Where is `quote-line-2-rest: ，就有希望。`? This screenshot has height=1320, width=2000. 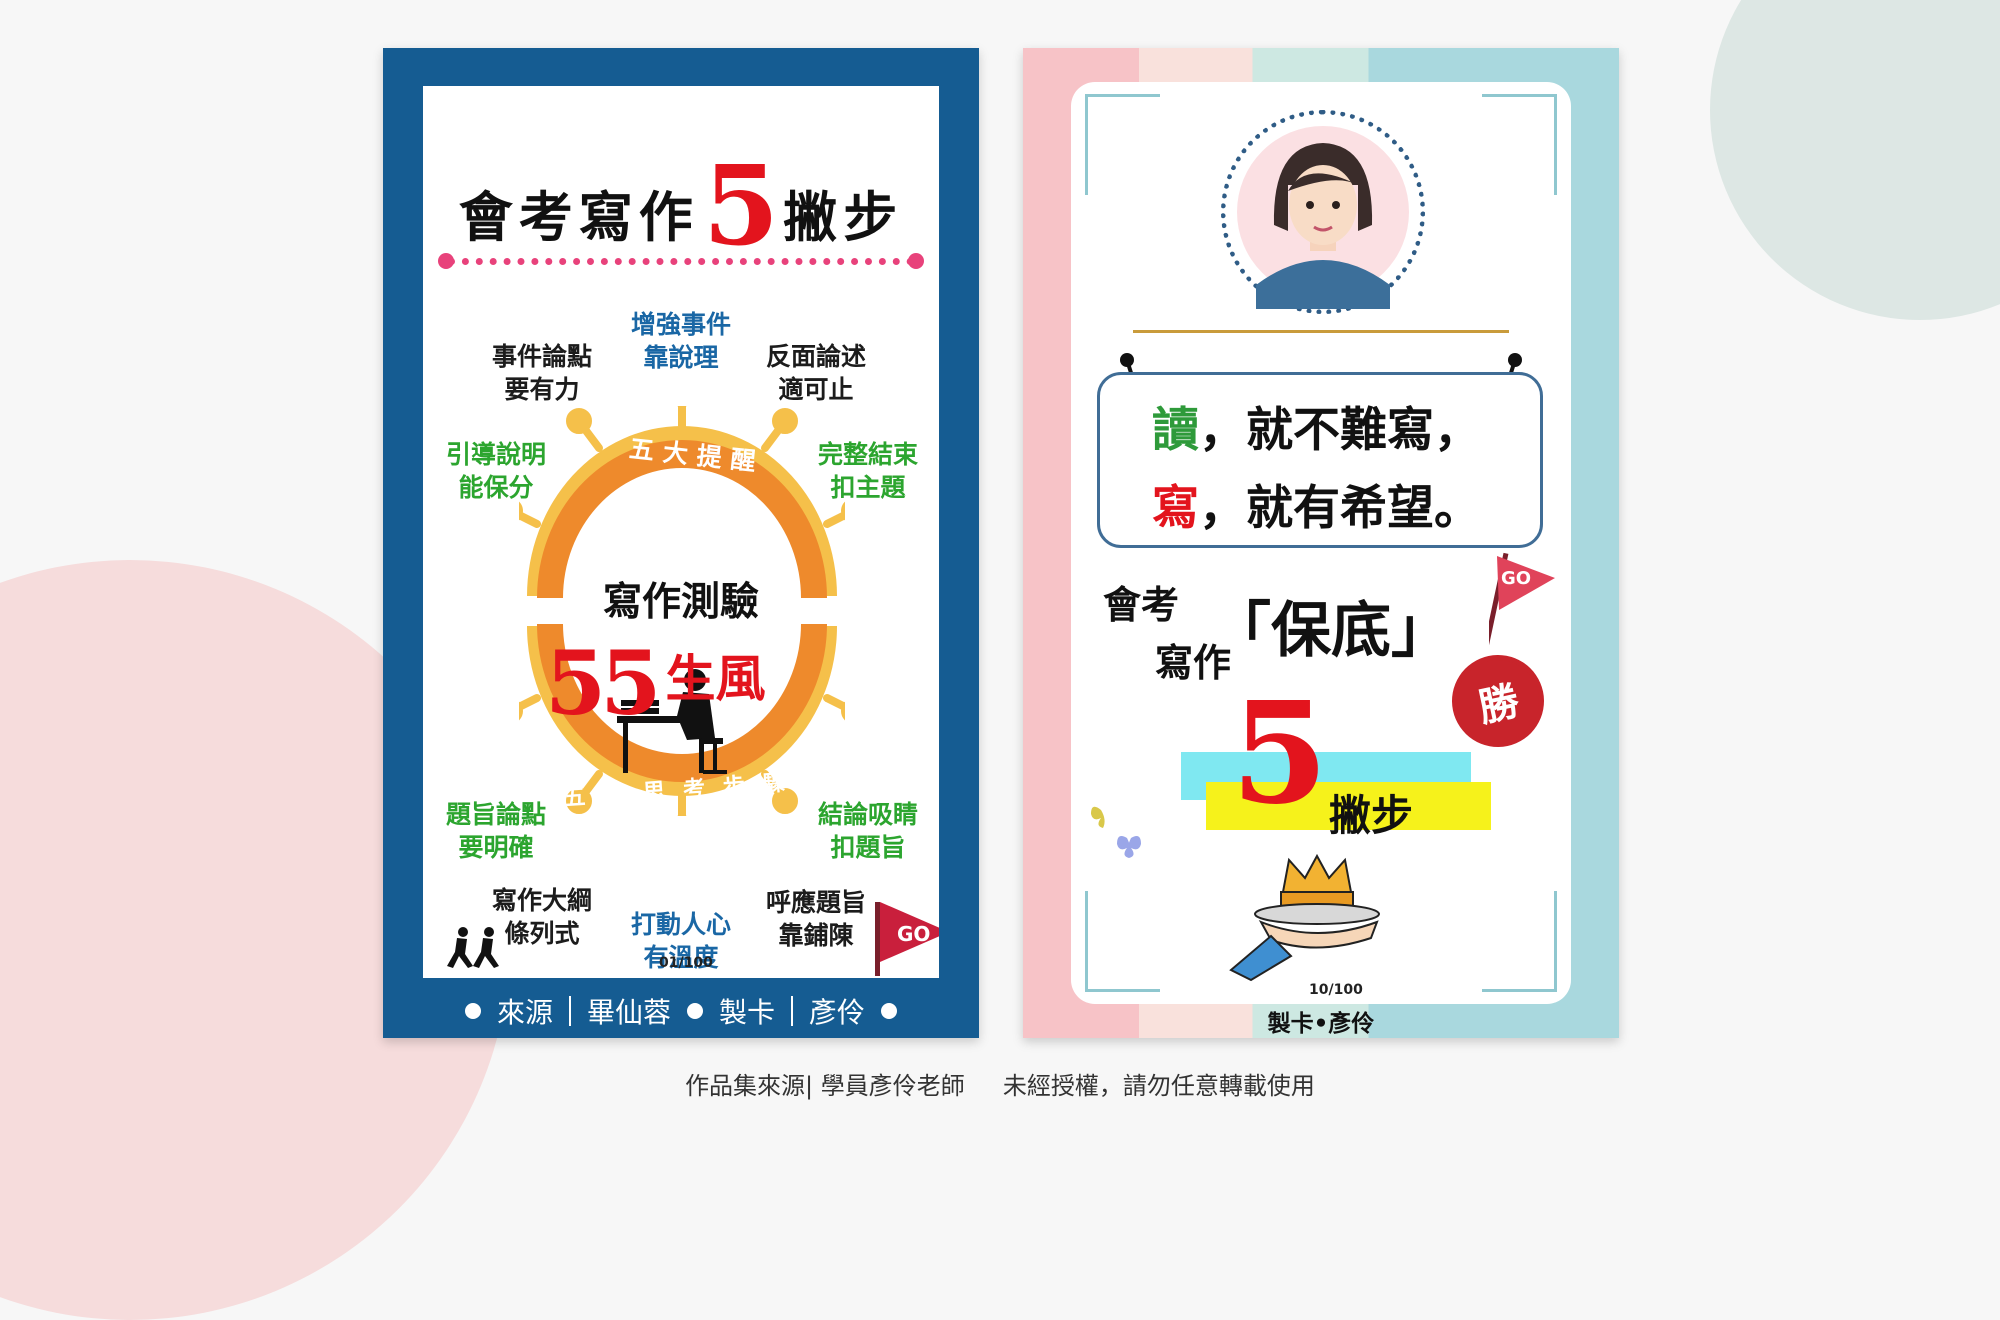 quote-line-2-rest: ，就有希望。 is located at coordinates (1340, 508).